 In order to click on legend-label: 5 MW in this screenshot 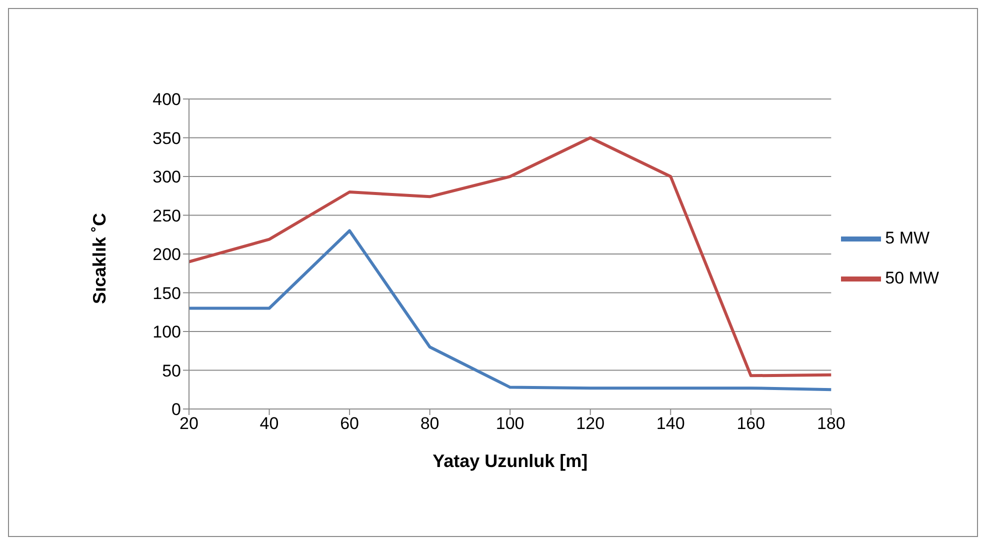, I will do `click(907, 238)`.